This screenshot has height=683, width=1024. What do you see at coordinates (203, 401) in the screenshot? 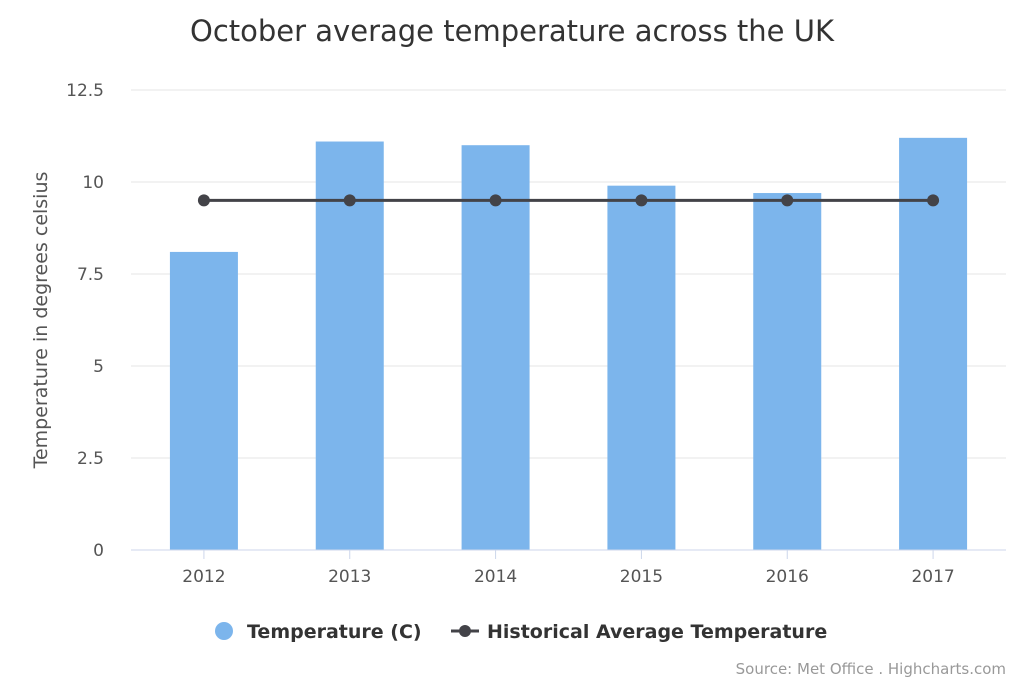
I see `bar-2012` at bounding box center [203, 401].